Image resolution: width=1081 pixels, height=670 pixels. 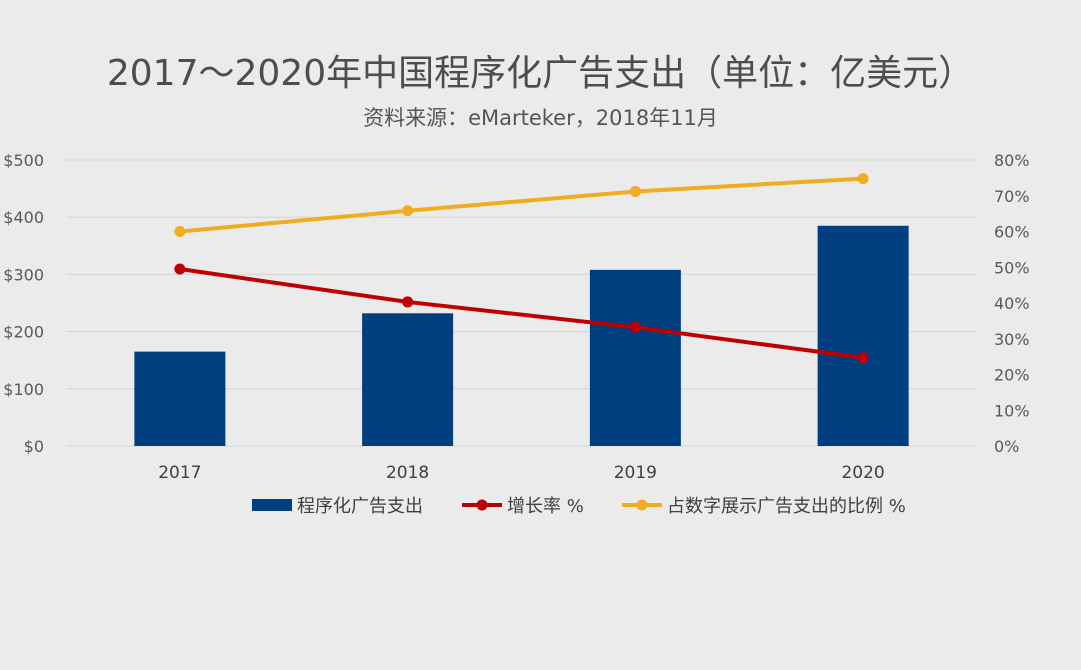 I want to click on legend-label: 增长率 %, so click(x=545, y=506).